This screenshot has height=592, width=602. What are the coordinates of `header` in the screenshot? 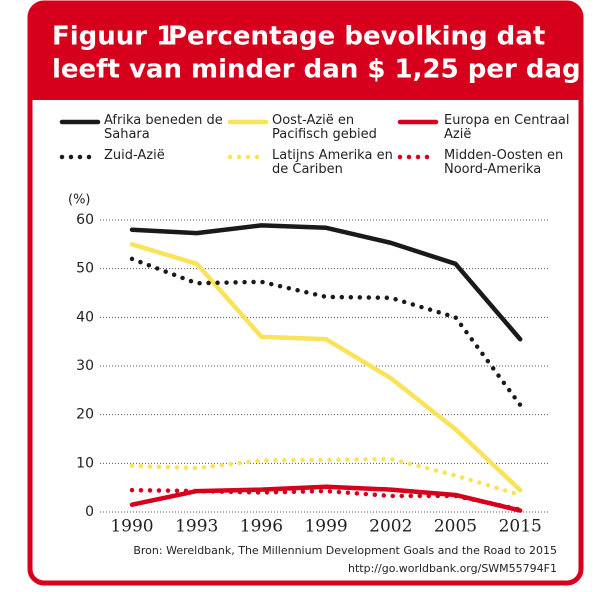 It's located at (305, 51).